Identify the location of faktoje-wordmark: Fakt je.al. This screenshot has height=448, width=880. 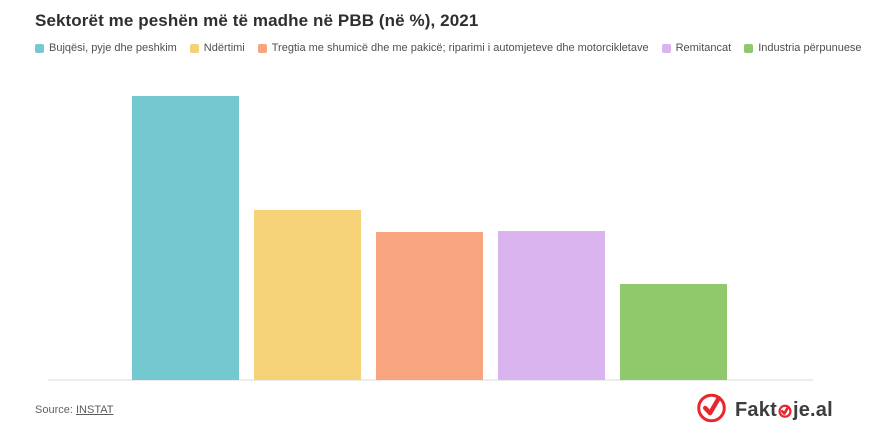
(784, 410).